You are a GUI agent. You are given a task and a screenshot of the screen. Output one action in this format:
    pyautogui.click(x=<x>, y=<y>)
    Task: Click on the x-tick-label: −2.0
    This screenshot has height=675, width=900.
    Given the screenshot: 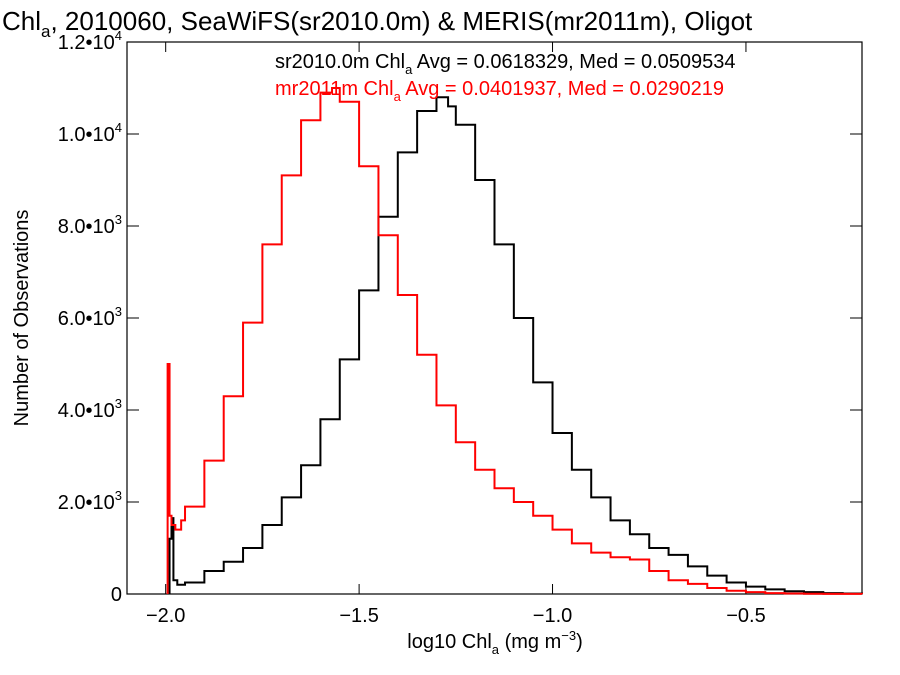 What is the action you would take?
    pyautogui.click(x=165, y=616)
    